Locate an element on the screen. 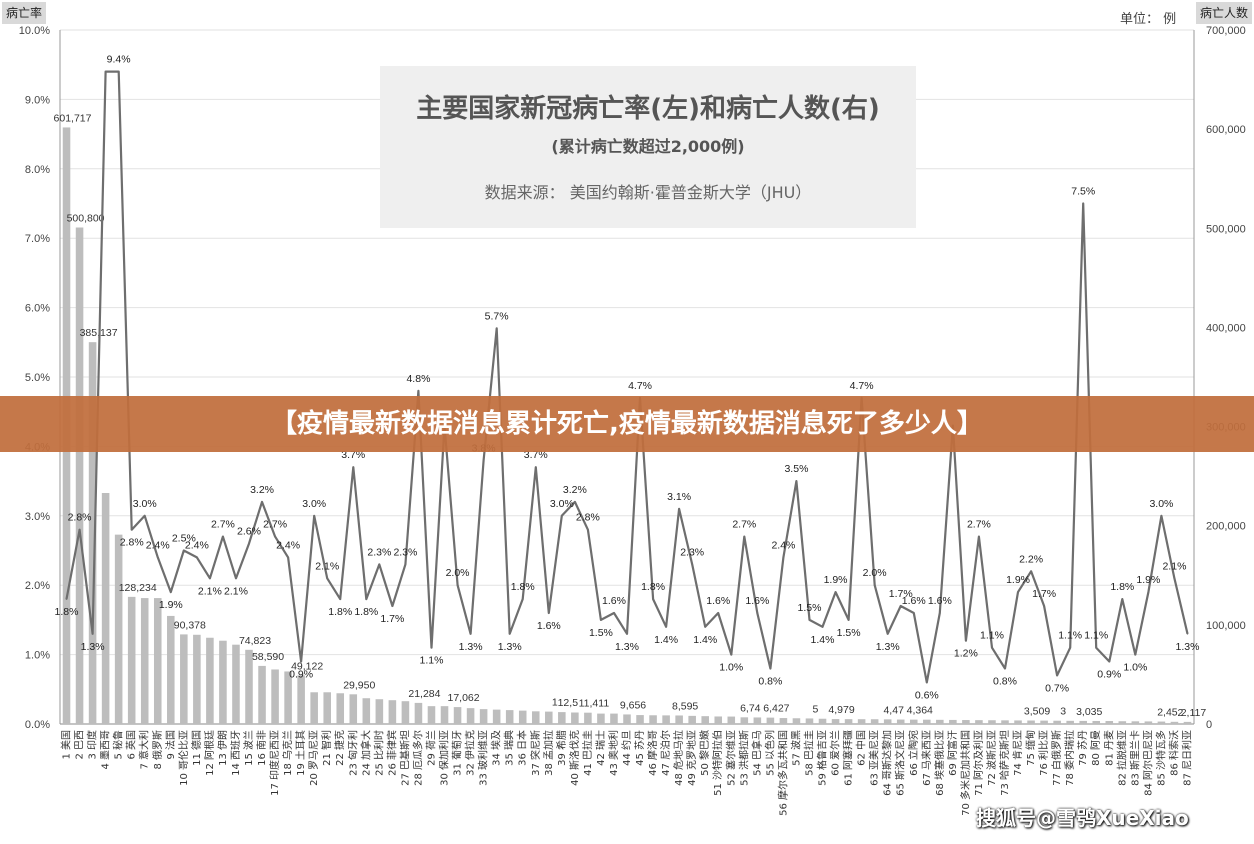 Image resolution: width=1254 pixels, height=844 pixels. category-label: 26 菲律宾 is located at coordinates (391, 753).